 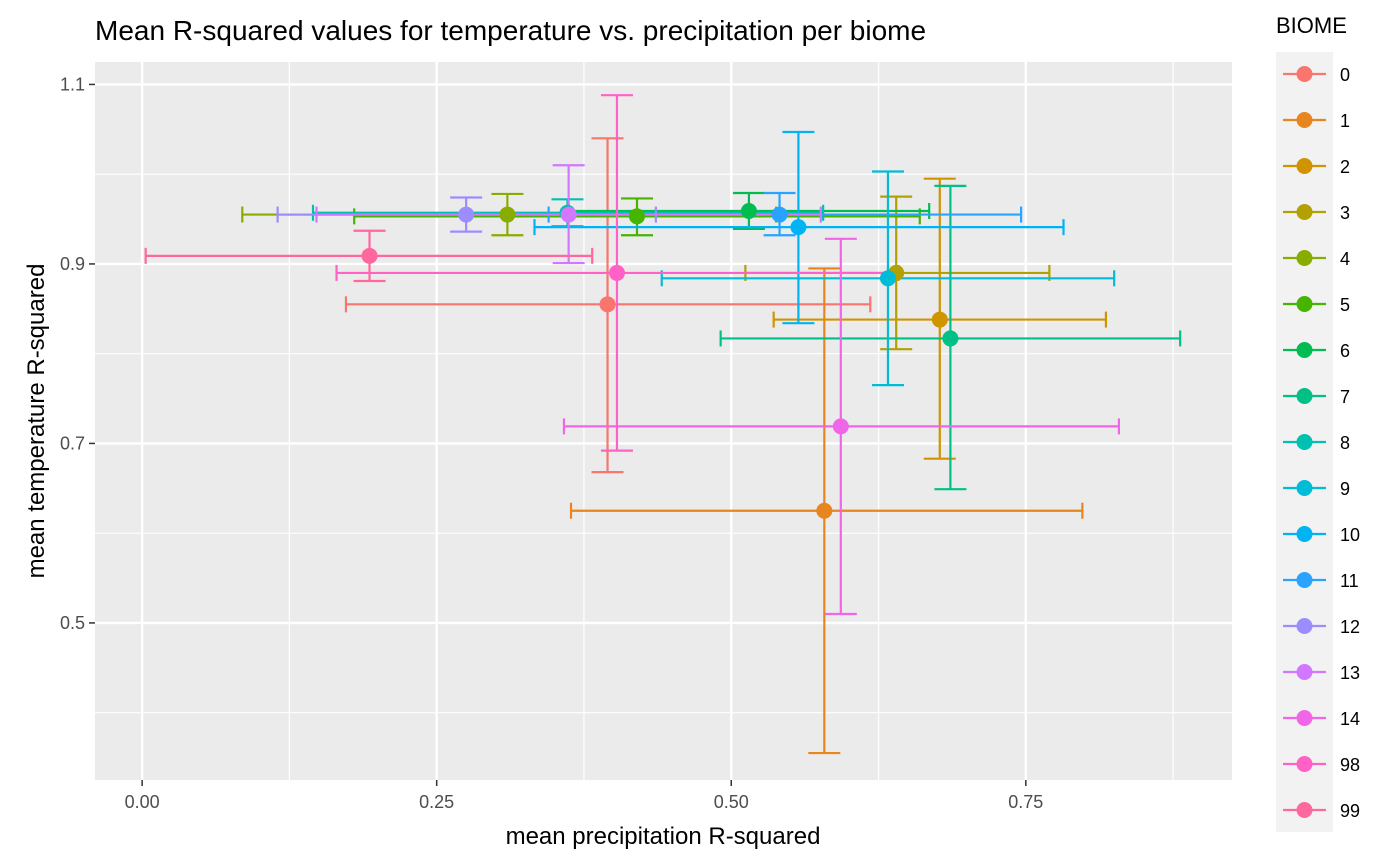 What do you see at coordinates (72, 443) in the screenshot?
I see `y-tick-label: 0.7` at bounding box center [72, 443].